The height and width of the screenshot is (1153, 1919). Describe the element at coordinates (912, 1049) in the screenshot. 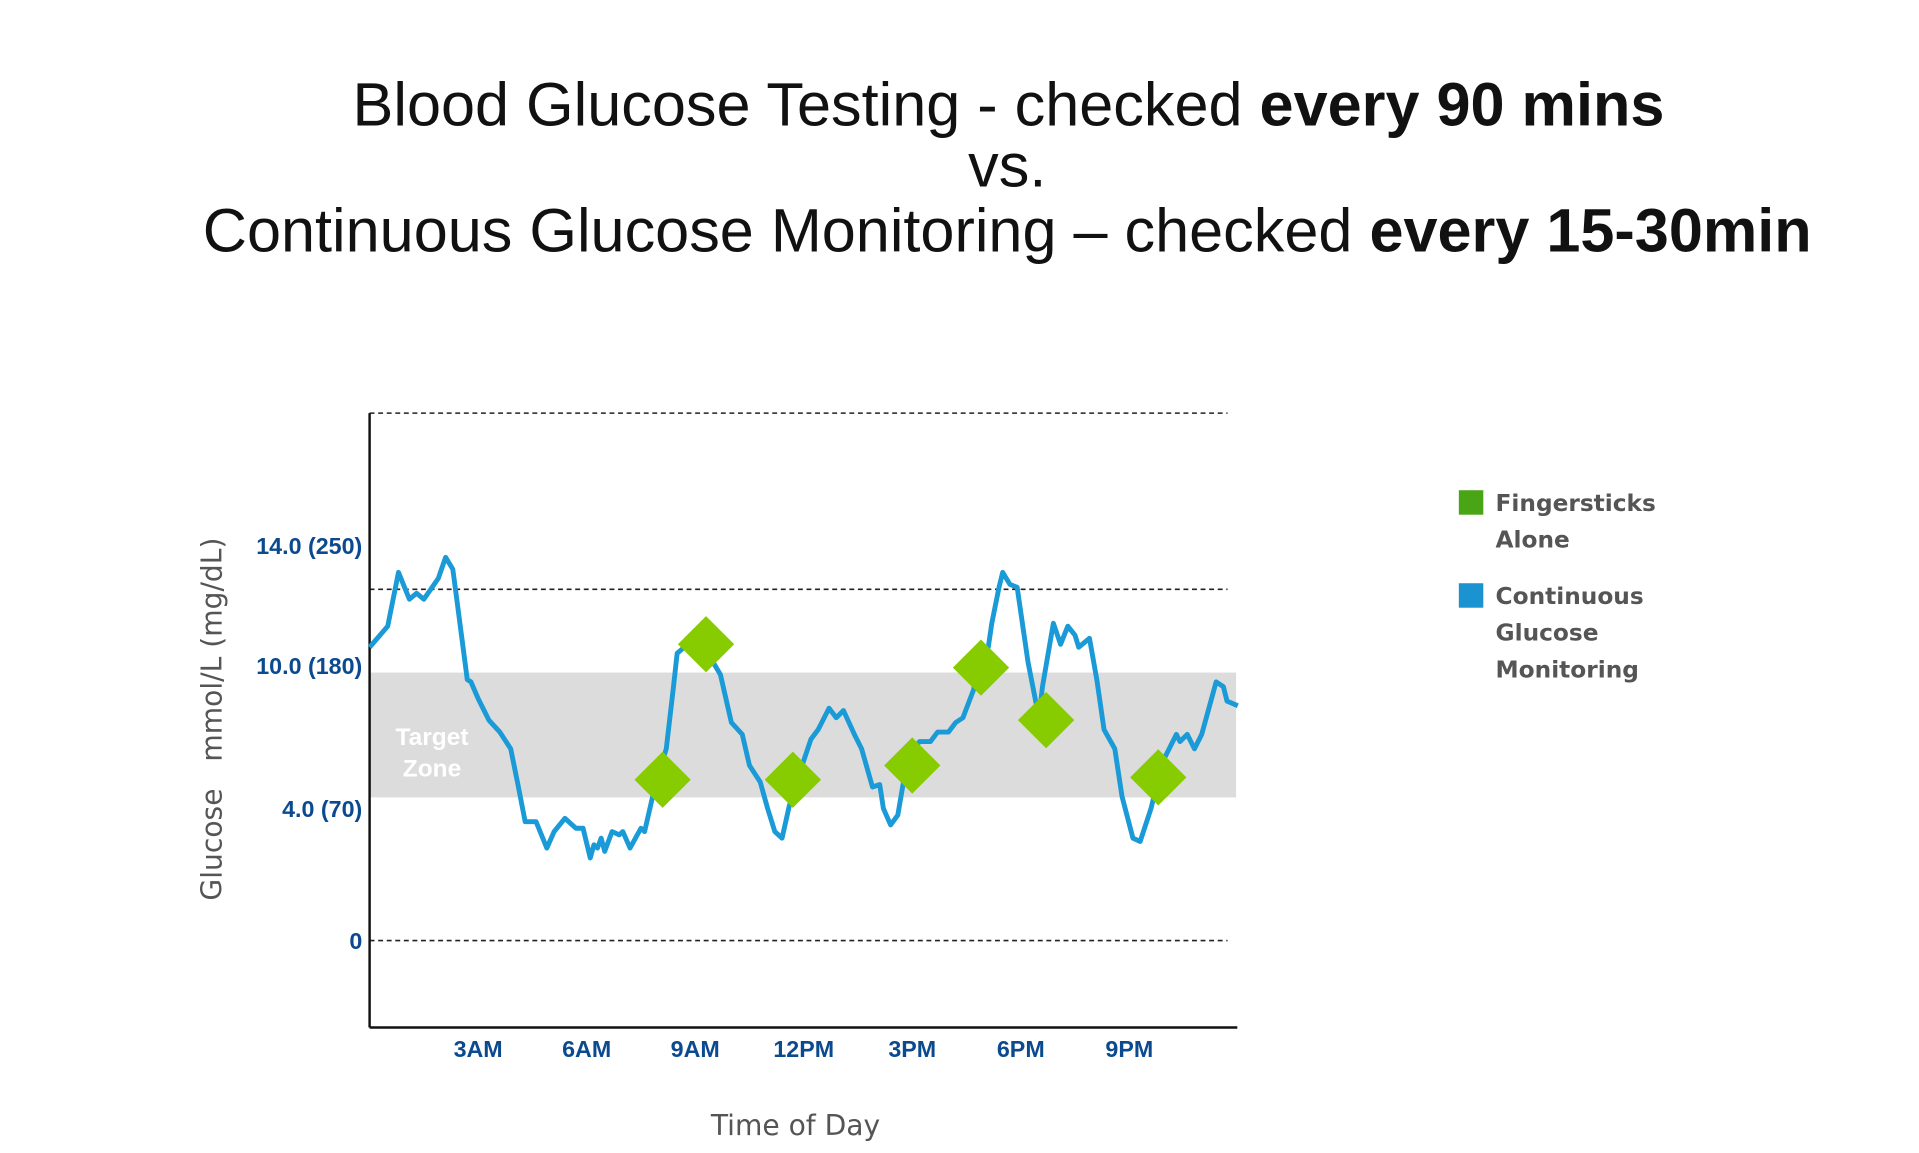

I see `x-tick-label: 3PM` at that location.